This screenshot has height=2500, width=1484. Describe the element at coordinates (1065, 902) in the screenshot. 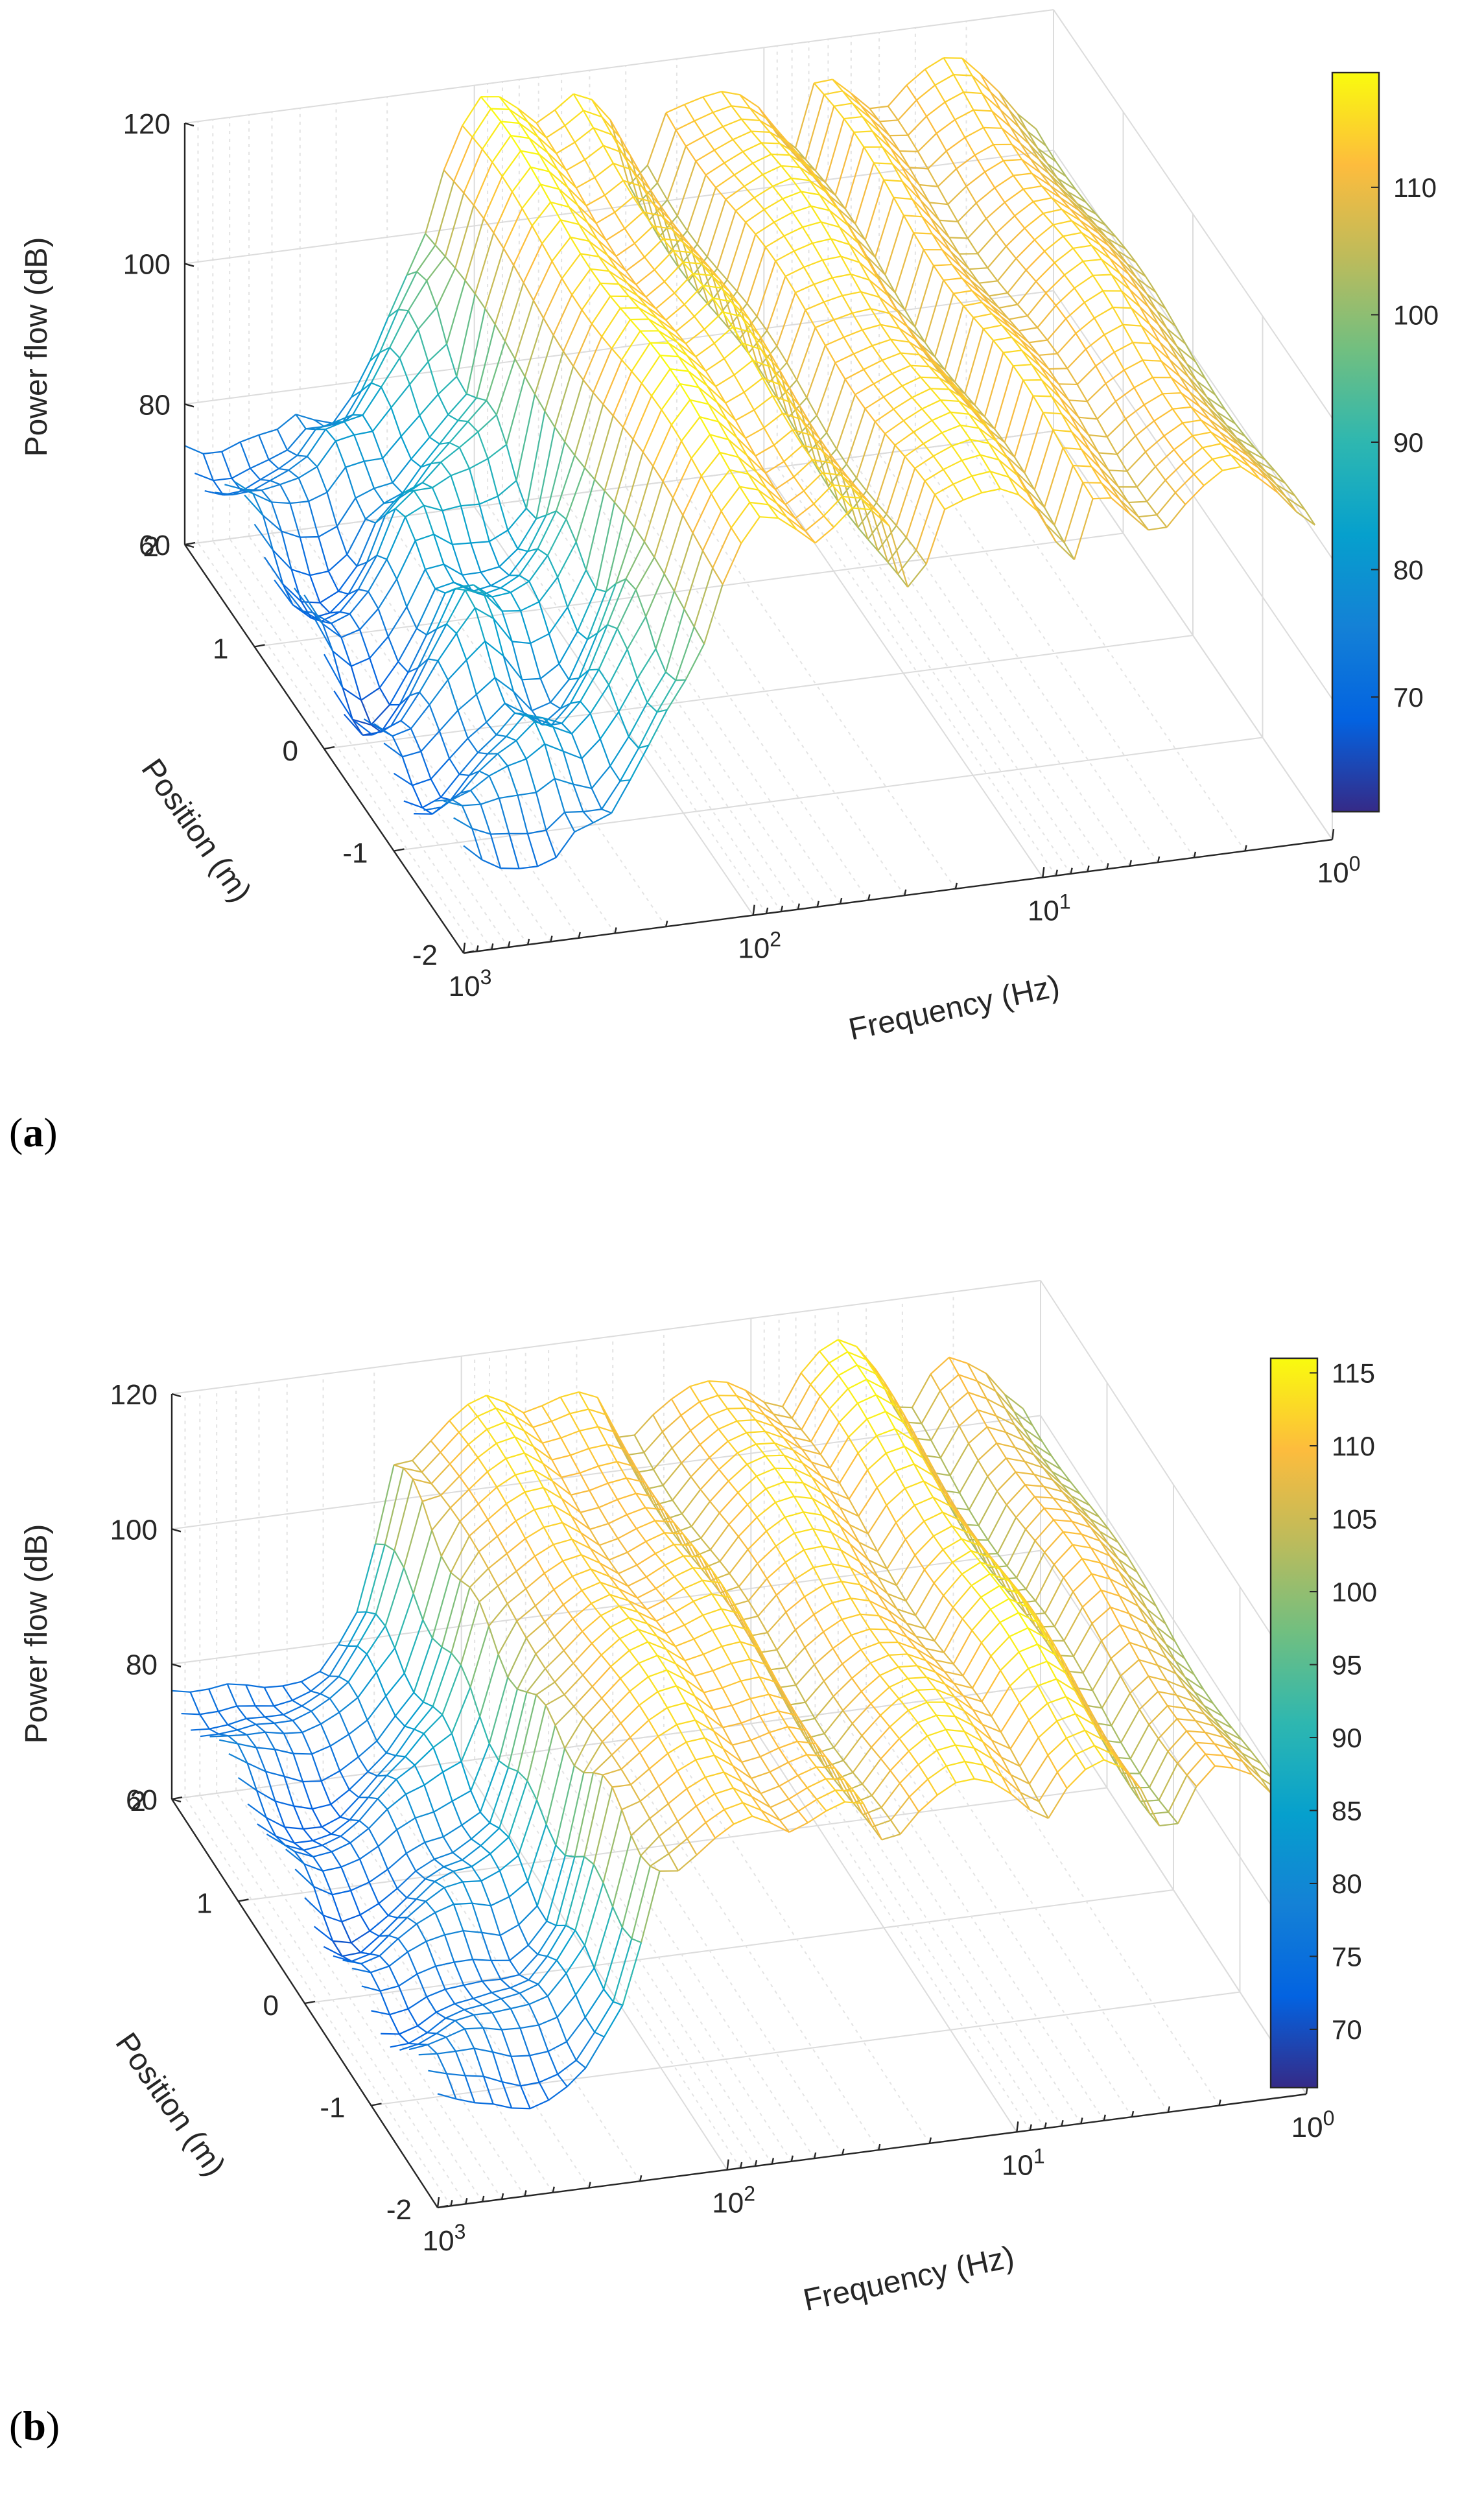

I see `x-tick-exponent: 1` at that location.